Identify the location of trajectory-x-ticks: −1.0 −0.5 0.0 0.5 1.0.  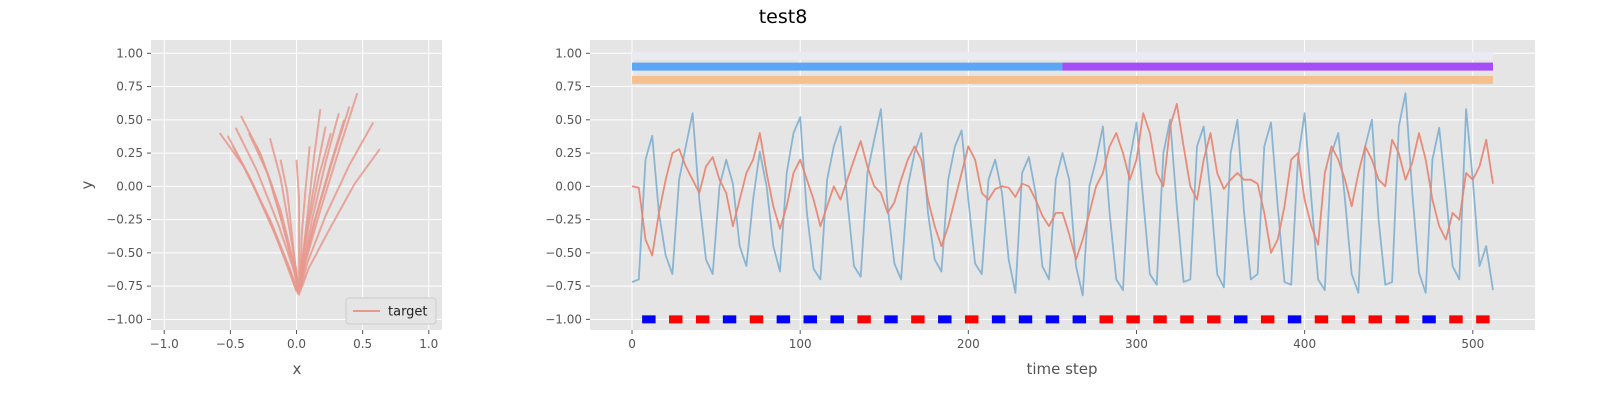
(294, 340).